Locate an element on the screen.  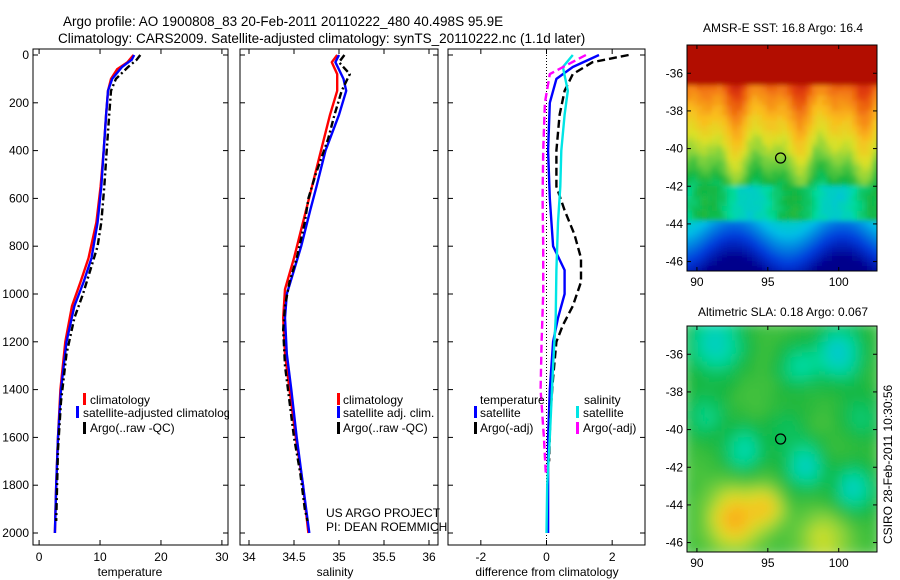
x-tick-label: 2 is located at coordinates (612, 557).